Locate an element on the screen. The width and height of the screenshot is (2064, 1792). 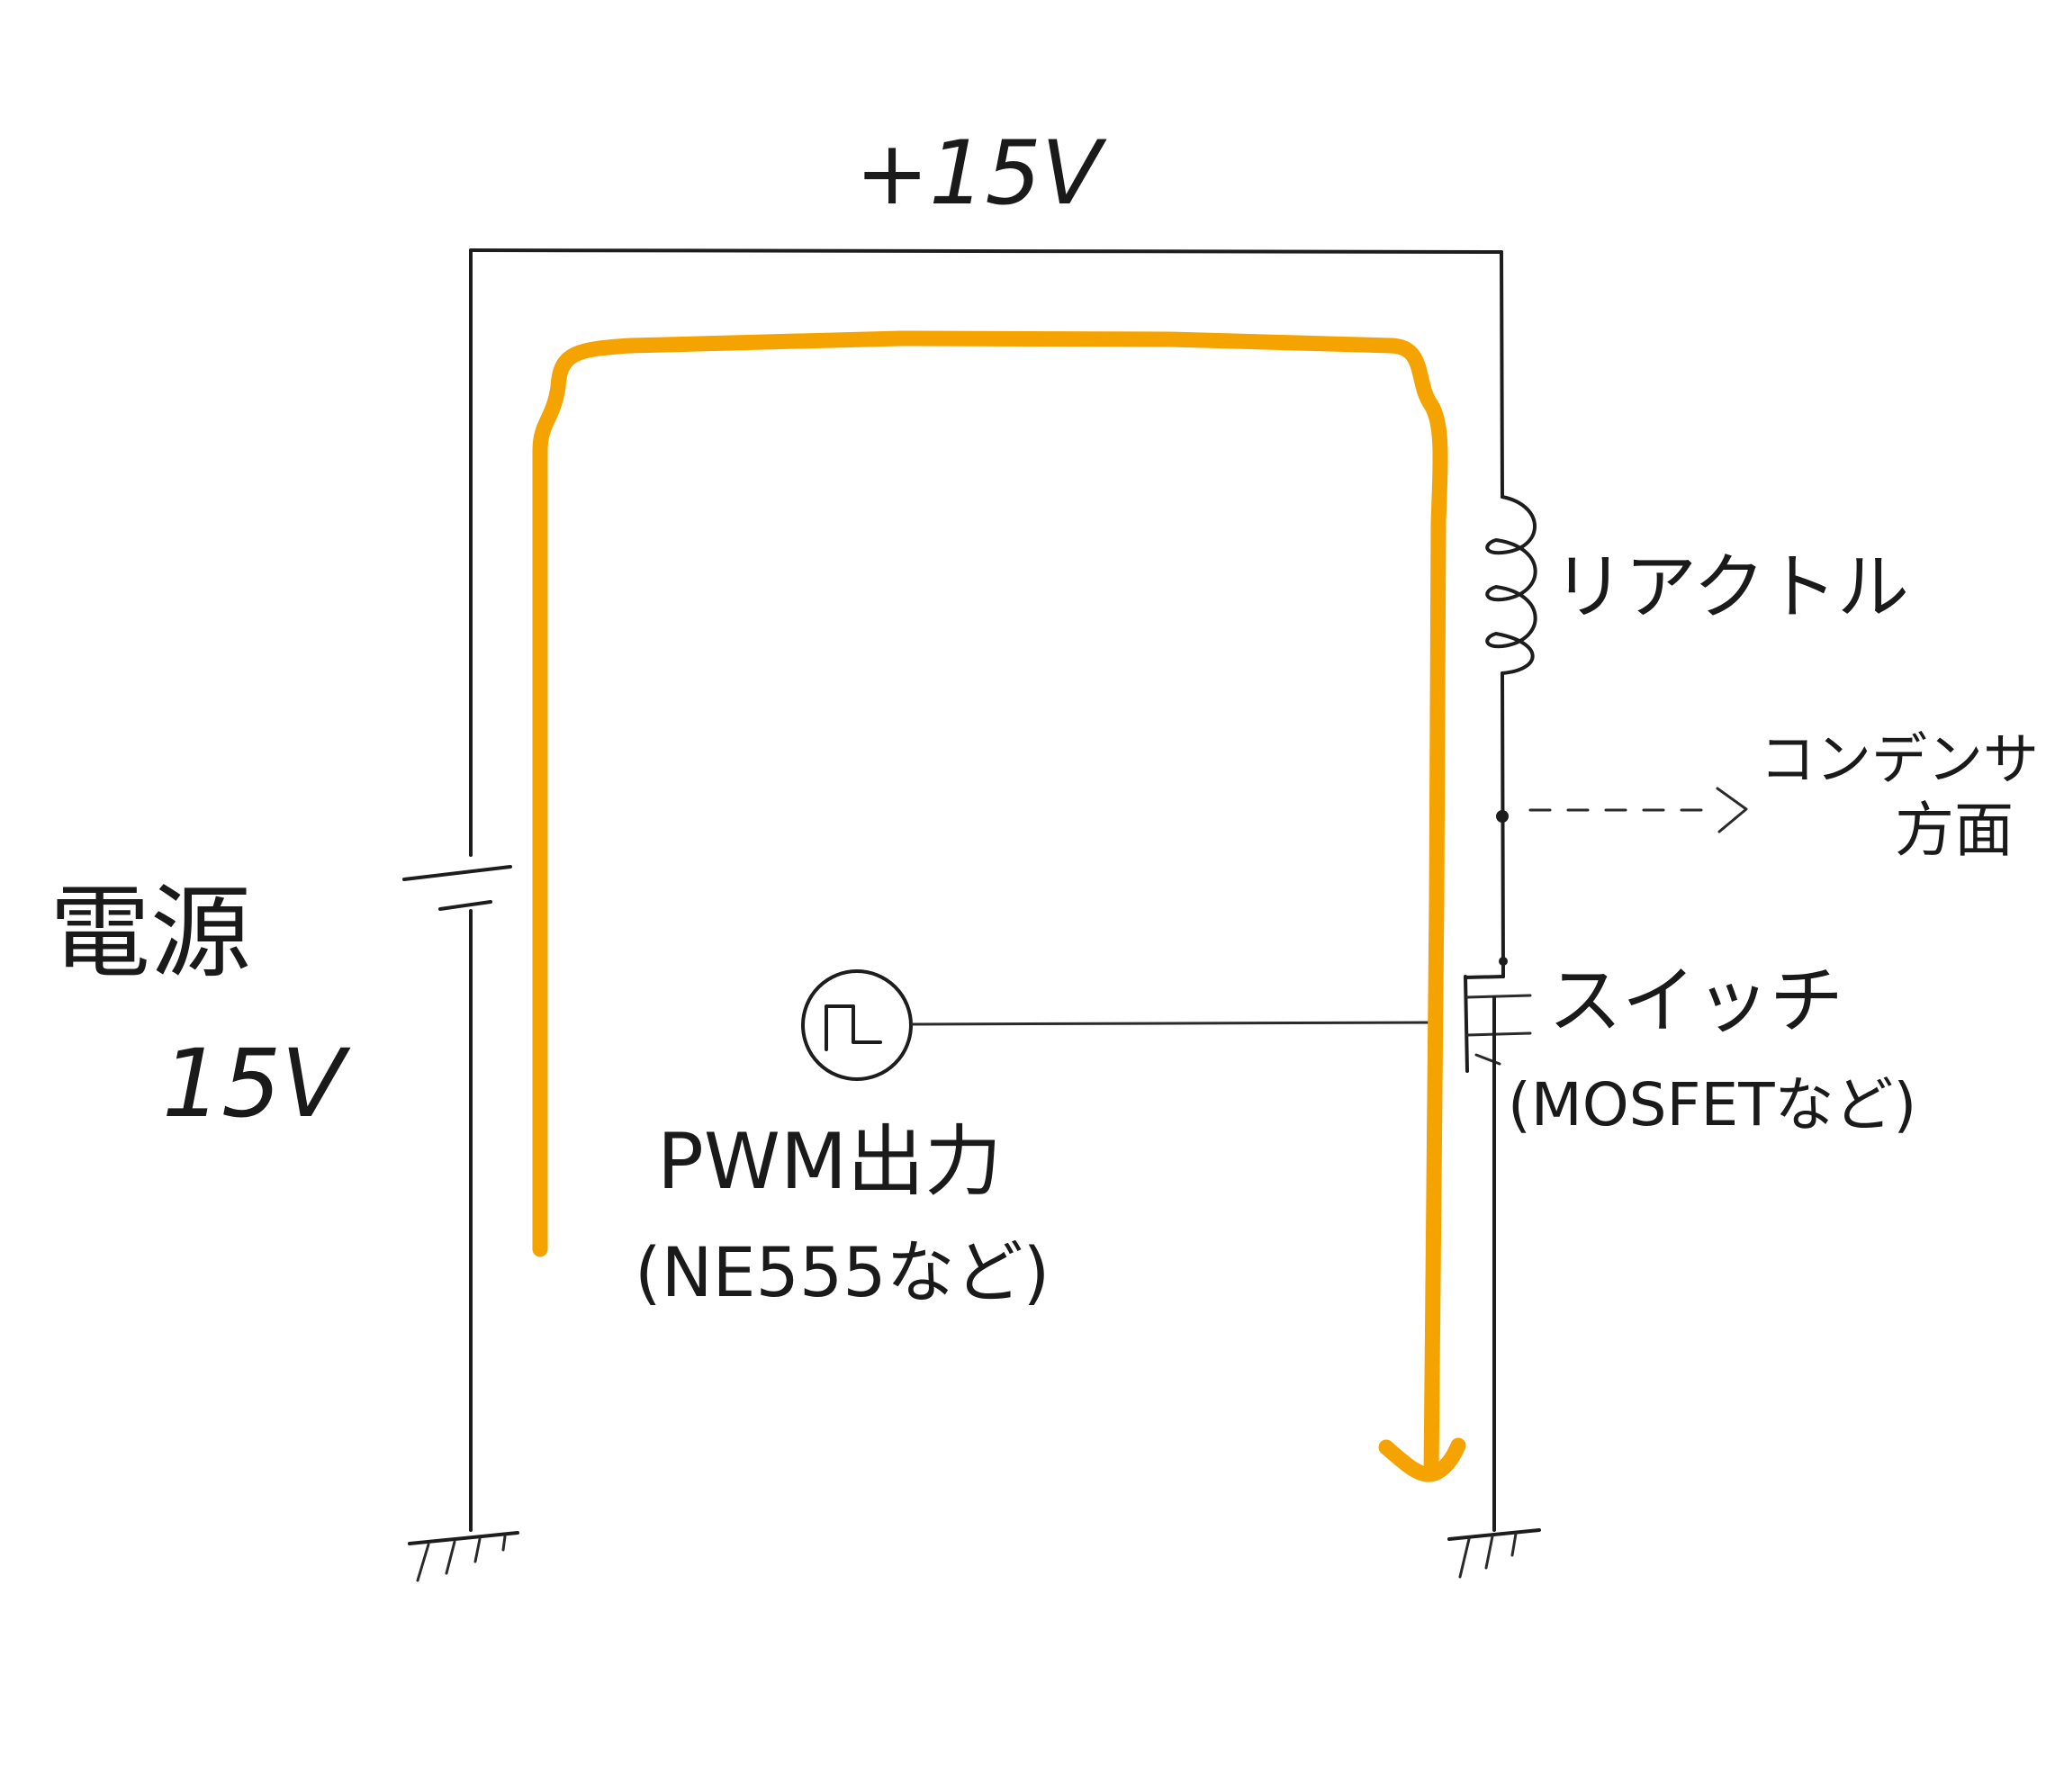
power-source-name-label: 電源 is located at coordinates (150, 933).